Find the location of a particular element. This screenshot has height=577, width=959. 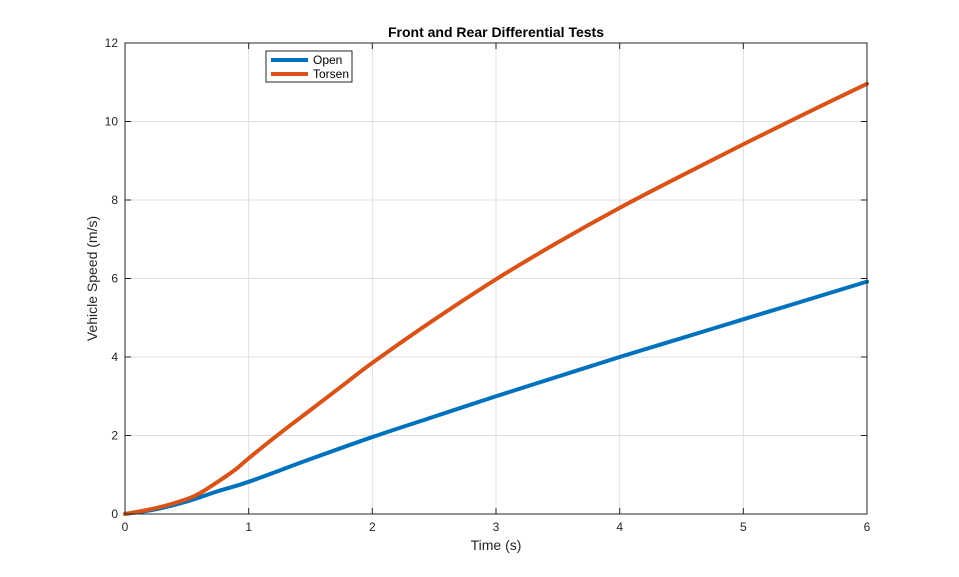

y-tick-label: 6 is located at coordinates (114, 279).